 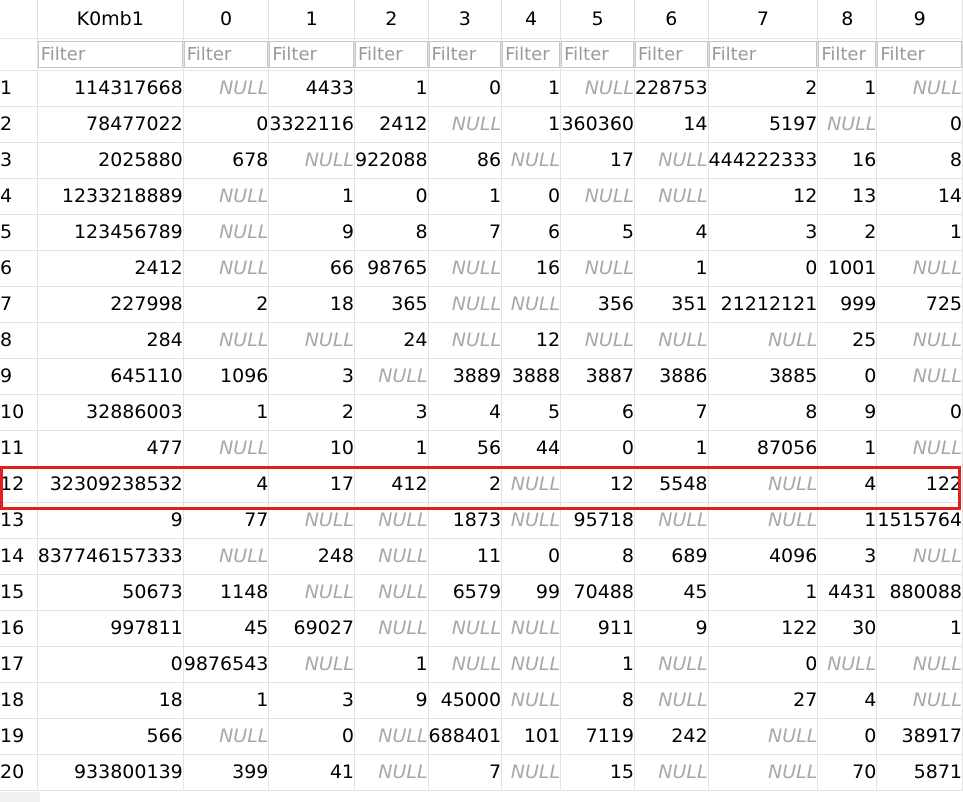 What do you see at coordinates (919, 736) in the screenshot?
I see `table-cell: 38917` at bounding box center [919, 736].